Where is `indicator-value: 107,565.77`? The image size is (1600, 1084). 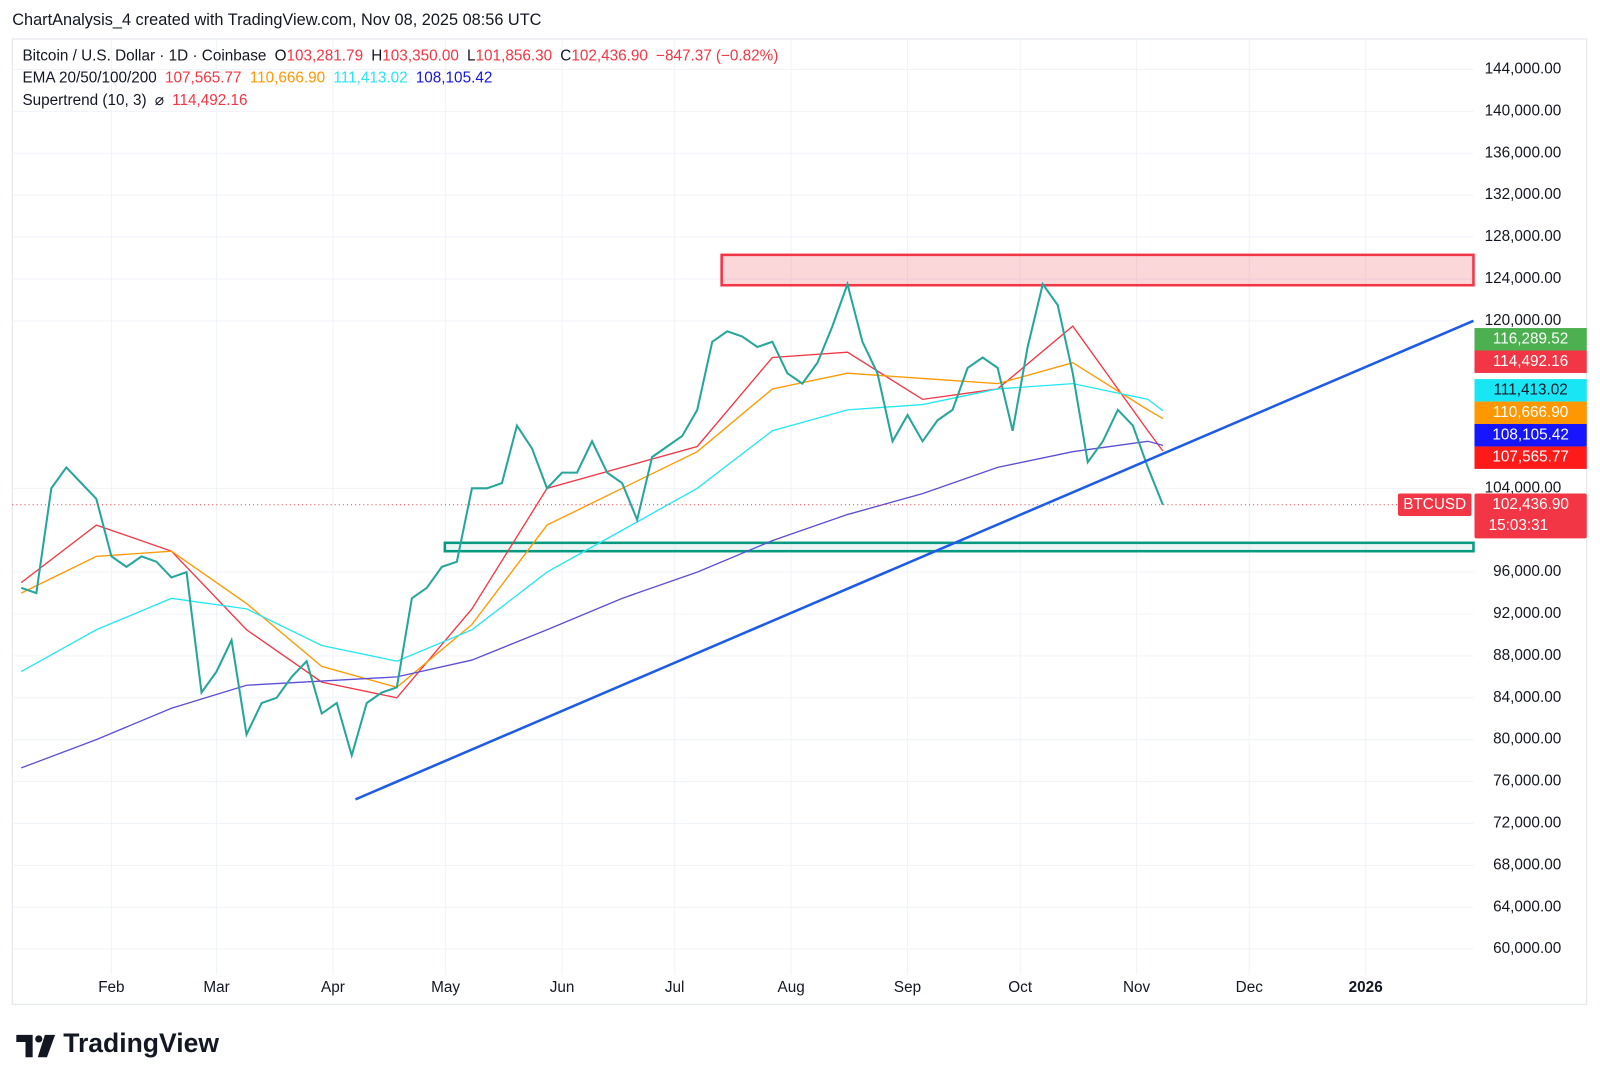 indicator-value: 107,565.77 is located at coordinates (203, 78).